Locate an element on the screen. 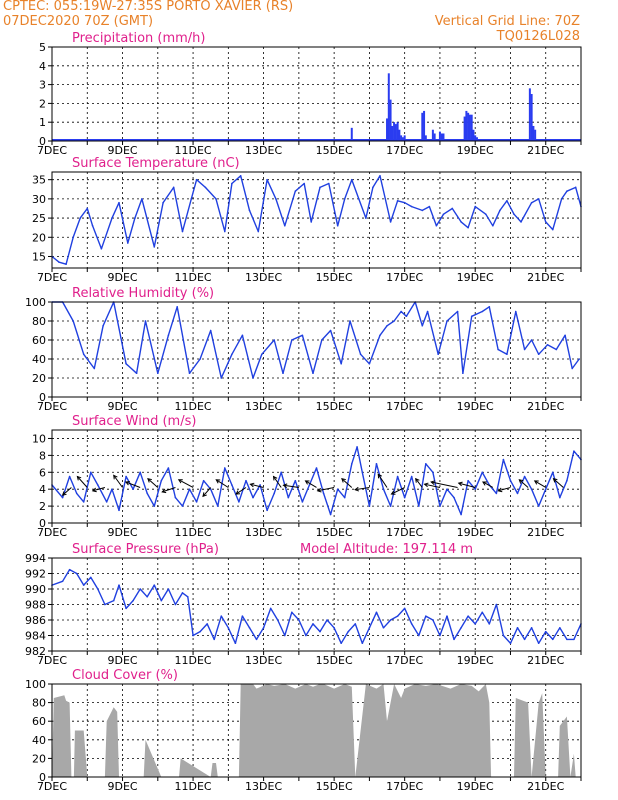 Image resolution: width=618 pixels, height=800 pixels. x-tick-label: 21DEC is located at coordinates (545, 786).